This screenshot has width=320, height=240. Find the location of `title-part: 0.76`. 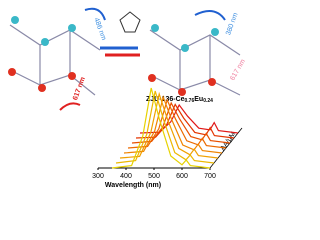

title-part: 0.76 is located at coordinates (190, 101).